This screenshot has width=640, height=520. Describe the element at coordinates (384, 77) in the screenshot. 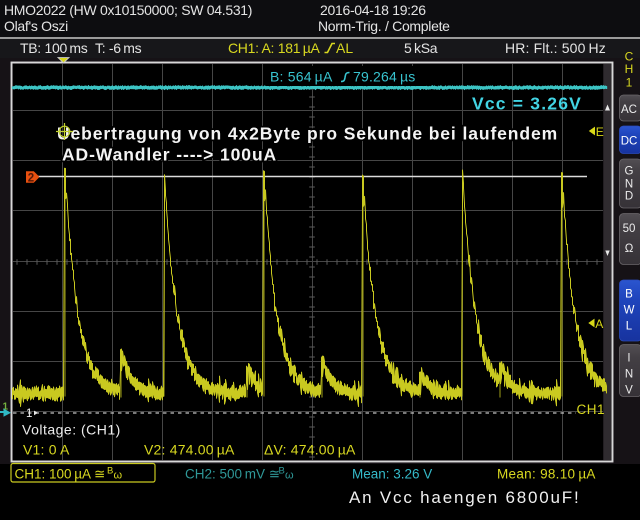

I see `svg-text: 79.264 µs` at that location.